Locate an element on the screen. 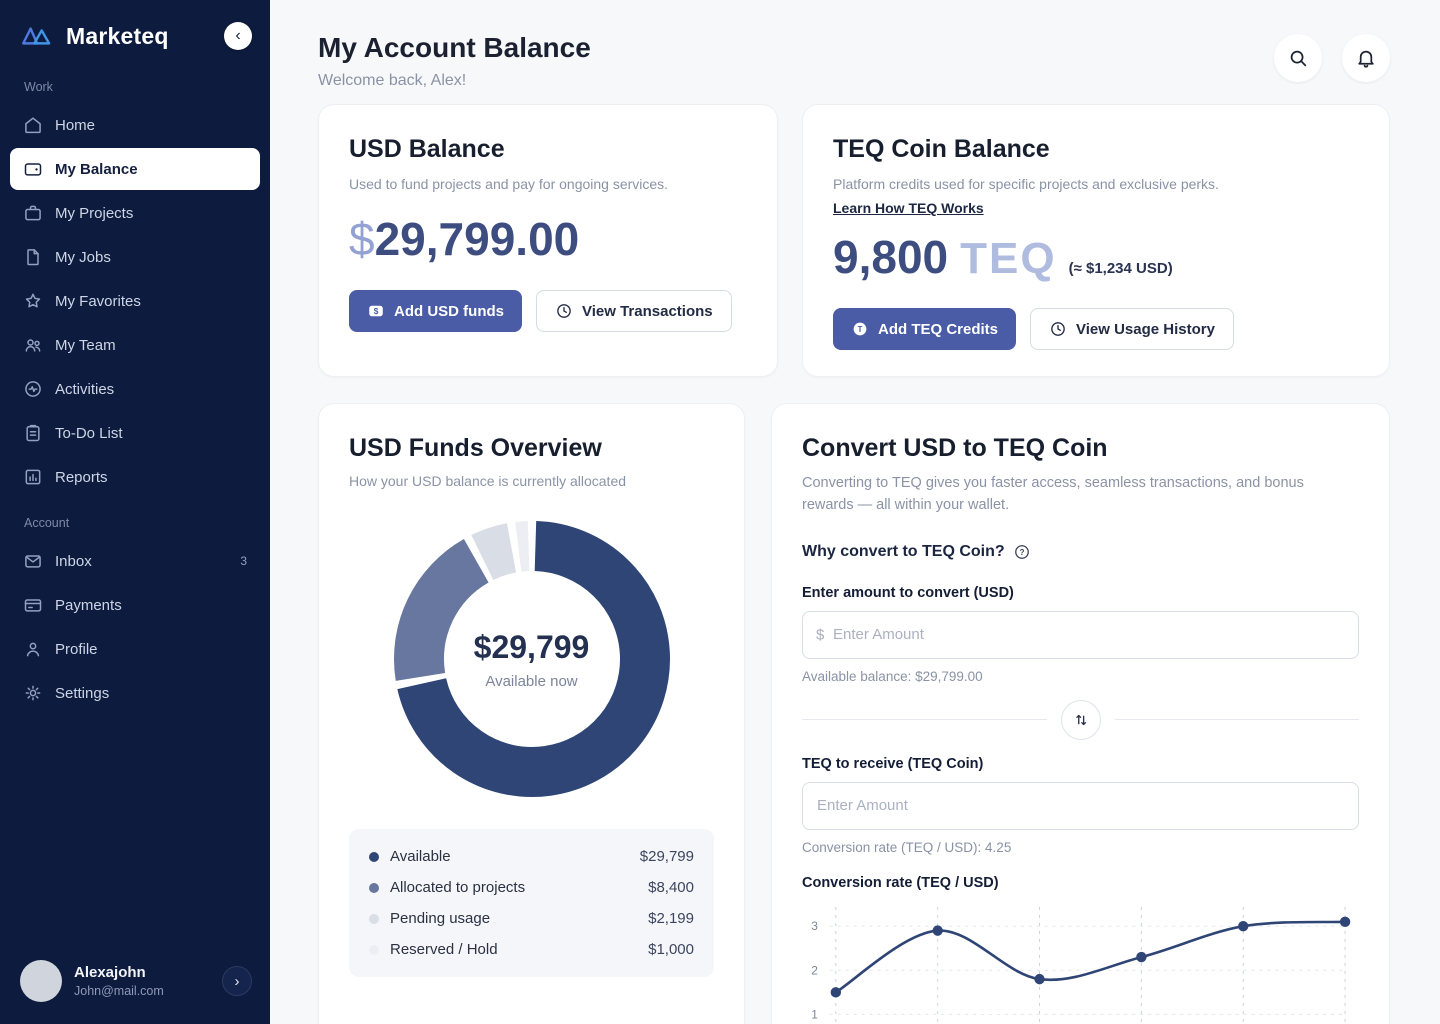 The width and height of the screenshot is (1440, 1024). usd-amount-input is located at coordinates (1080, 634).